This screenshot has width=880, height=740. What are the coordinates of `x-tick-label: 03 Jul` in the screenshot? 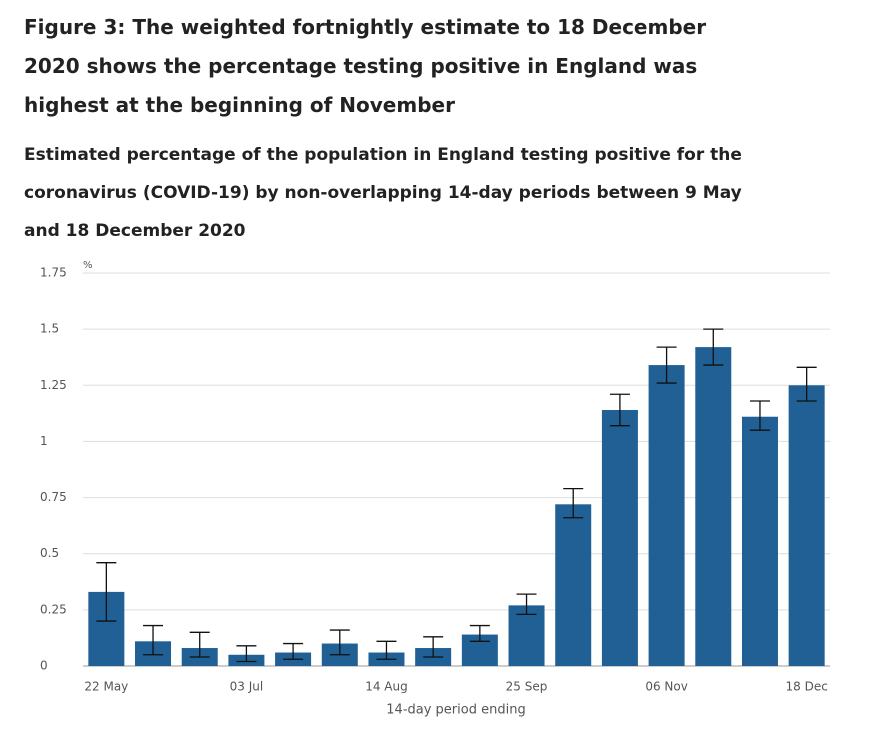 It's located at (247, 687).